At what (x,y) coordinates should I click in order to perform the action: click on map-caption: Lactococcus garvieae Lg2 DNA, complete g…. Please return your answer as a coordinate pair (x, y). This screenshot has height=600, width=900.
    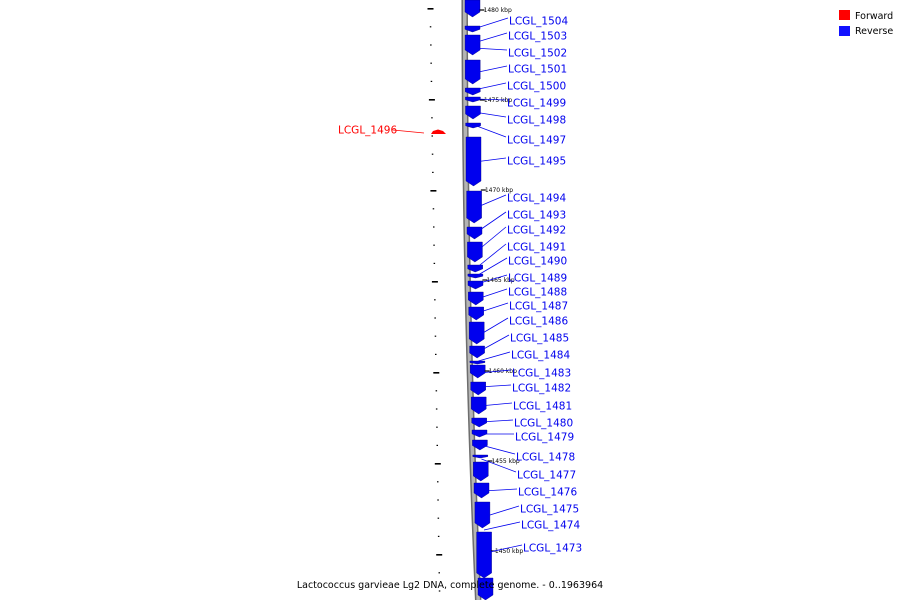
    Looking at the image, I should click on (450, 585).